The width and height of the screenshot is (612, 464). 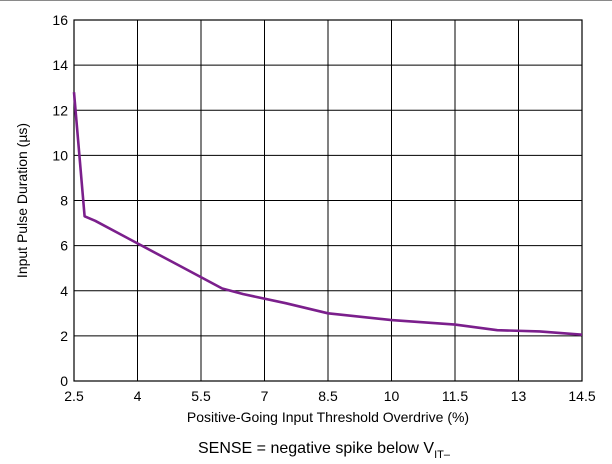 I want to click on x-tick-label: 11.5, so click(x=455, y=396).